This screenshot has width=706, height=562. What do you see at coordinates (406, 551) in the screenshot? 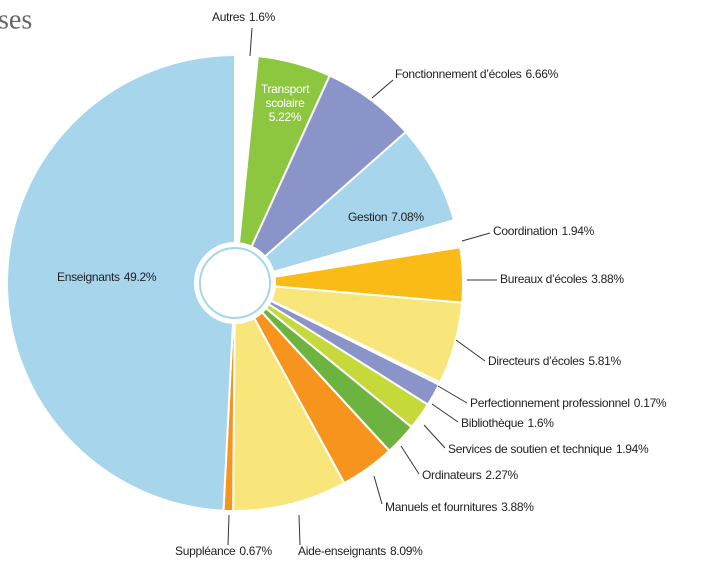
I see `value-label: 8.09%` at bounding box center [406, 551].